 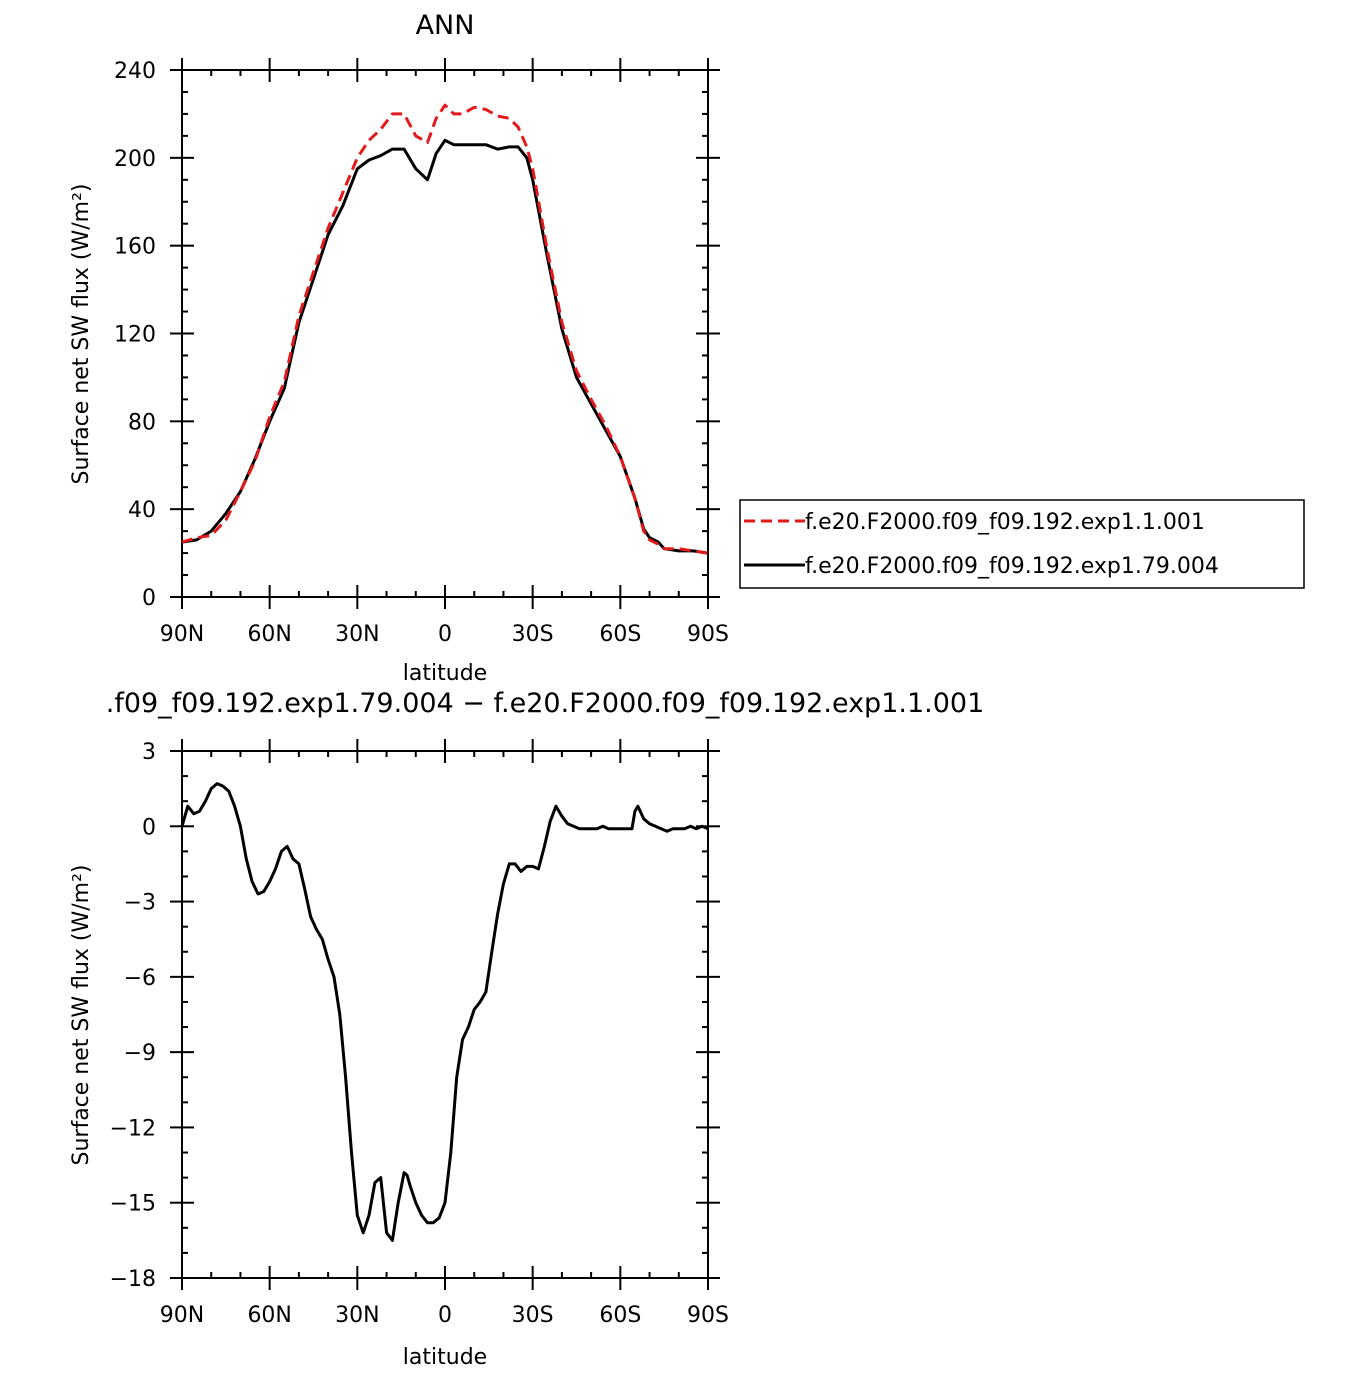 I want to click on bottom-x-axis-label: latitude, so click(x=445, y=1357).